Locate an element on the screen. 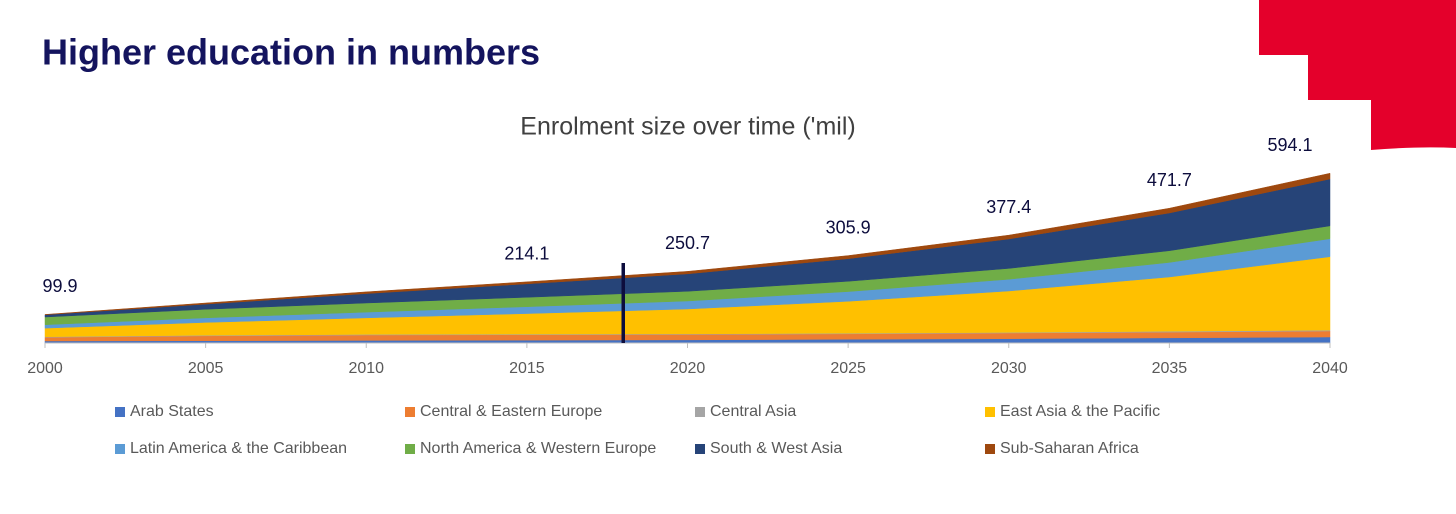  total-label: 214.1 is located at coordinates (526, 254).